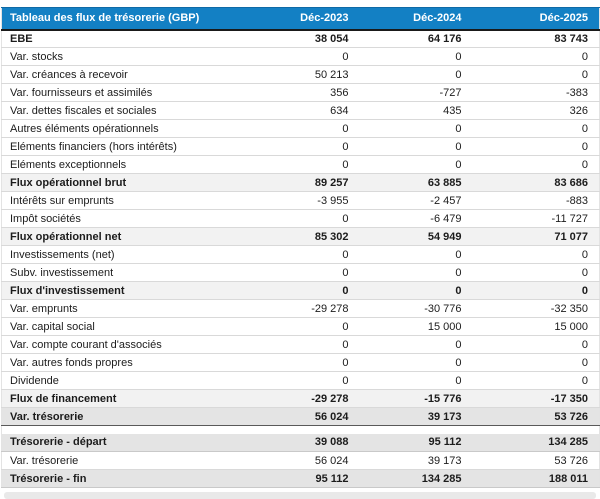 The height and width of the screenshot is (499, 600). Describe the element at coordinates (416, 200) in the screenshot. I see `cell-value: -2 457` at that location.